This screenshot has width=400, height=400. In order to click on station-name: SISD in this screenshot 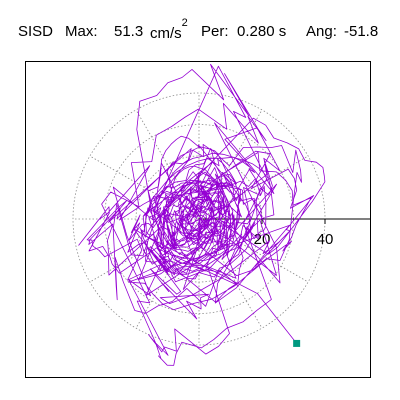, I will do `click(36, 31)`.